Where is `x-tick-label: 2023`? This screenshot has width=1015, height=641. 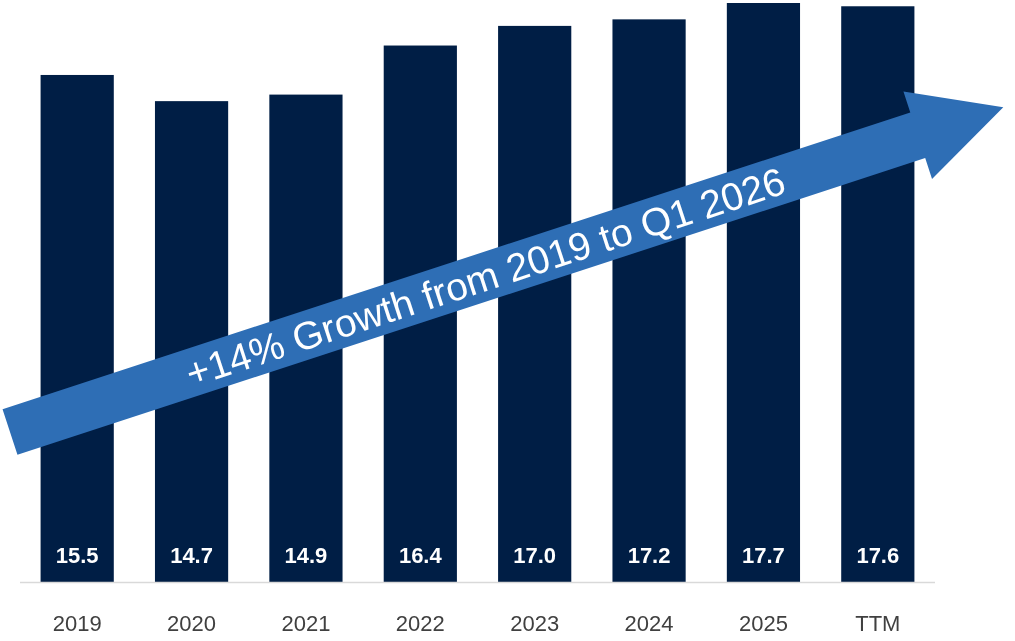 x-tick-label: 2023 is located at coordinates (535, 623).